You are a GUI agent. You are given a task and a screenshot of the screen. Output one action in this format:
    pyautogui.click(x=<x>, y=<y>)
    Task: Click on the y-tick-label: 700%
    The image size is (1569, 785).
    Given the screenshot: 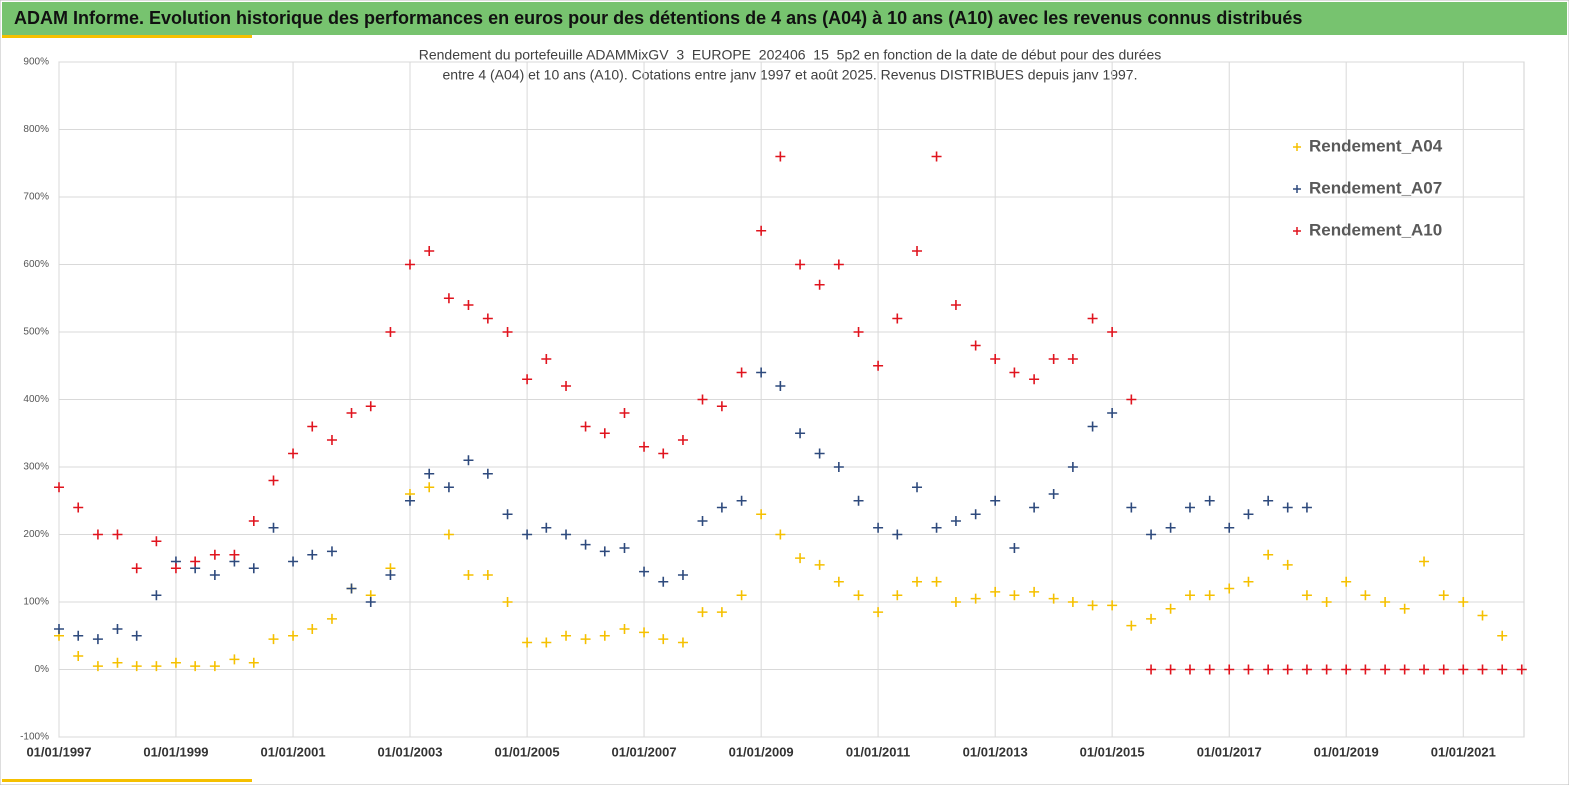 What is the action you would take?
    pyautogui.click(x=36, y=197)
    